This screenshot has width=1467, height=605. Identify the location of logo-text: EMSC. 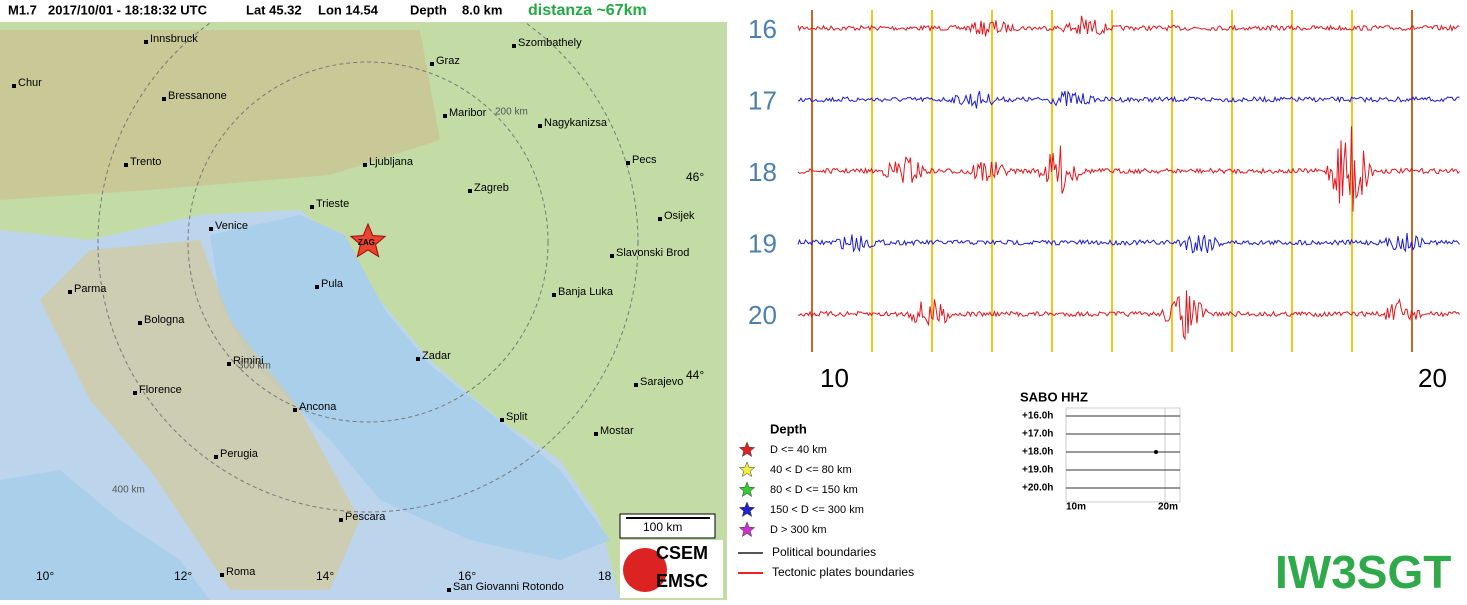
(682, 581).